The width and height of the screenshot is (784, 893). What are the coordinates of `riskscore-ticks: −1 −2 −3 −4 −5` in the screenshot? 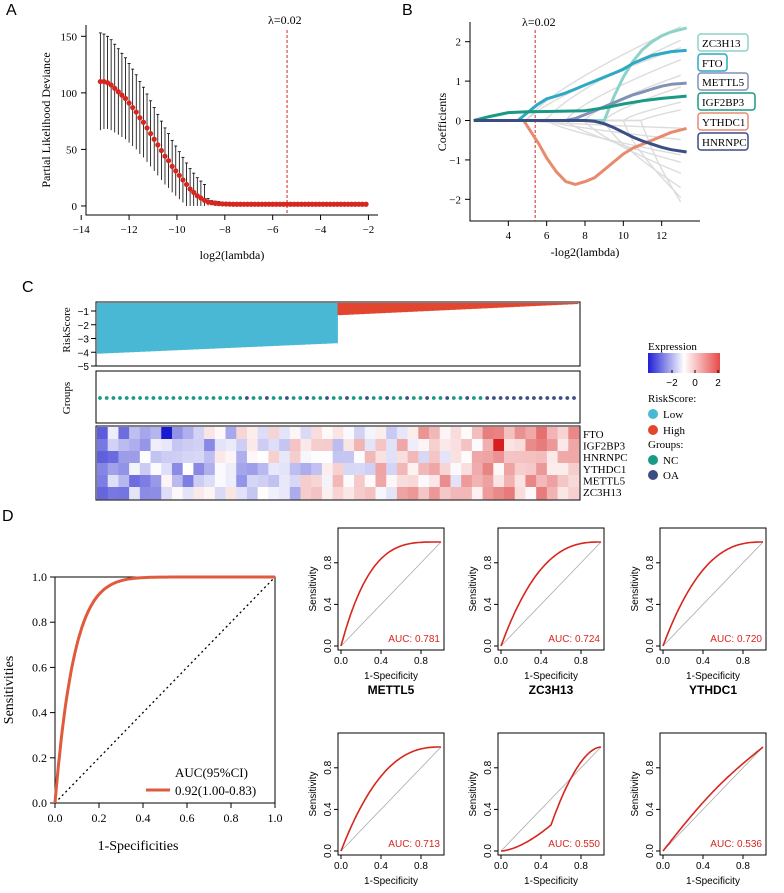 It's located at (87, 340).